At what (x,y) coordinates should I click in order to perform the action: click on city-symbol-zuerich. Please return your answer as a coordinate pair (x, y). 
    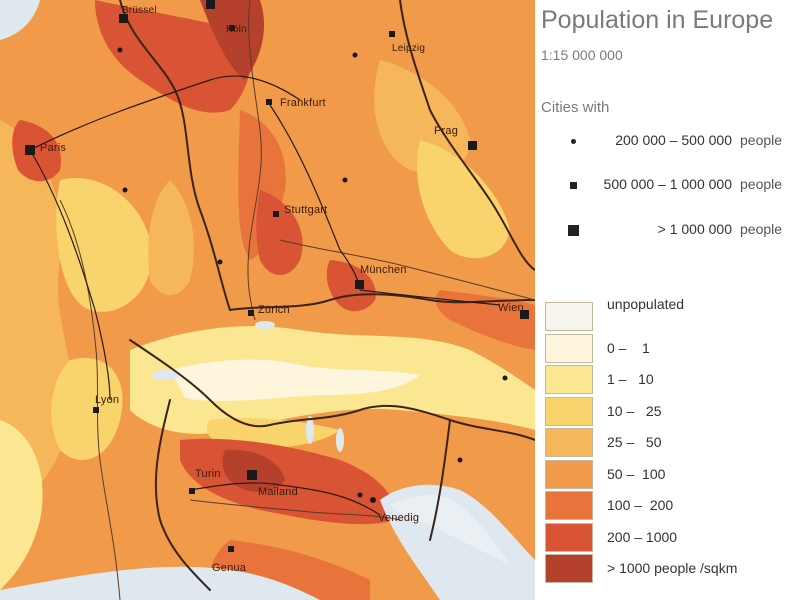
    Looking at the image, I should click on (251, 313).